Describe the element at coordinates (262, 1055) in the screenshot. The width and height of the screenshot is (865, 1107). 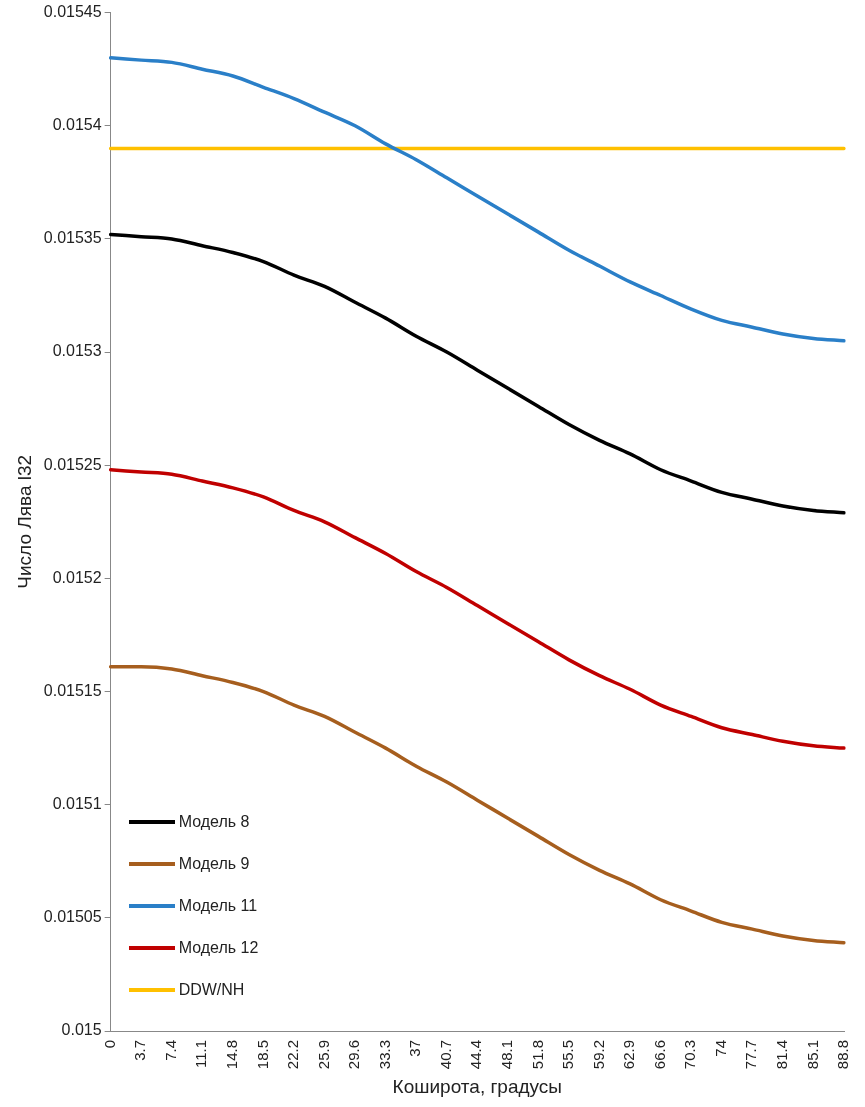
I see `x-tick-label: 18.5` at that location.